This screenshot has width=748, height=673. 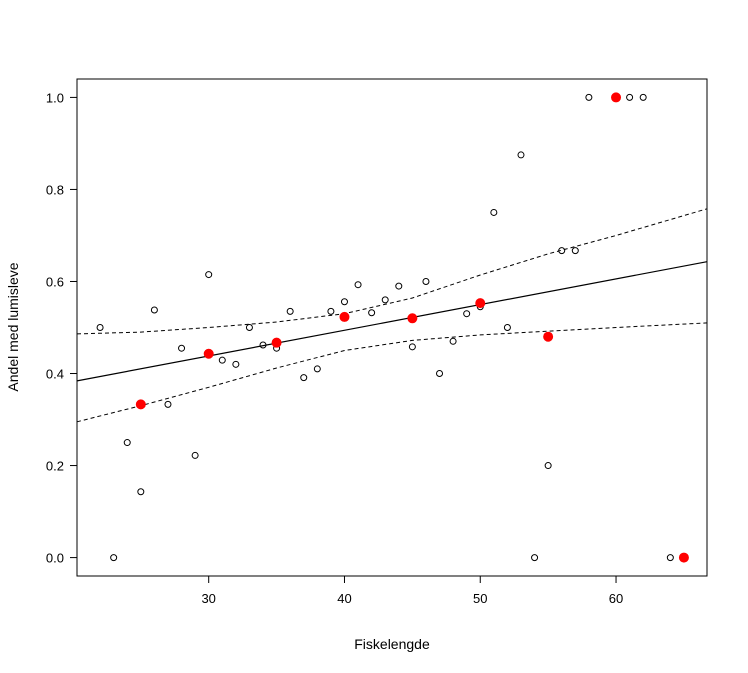 What do you see at coordinates (616, 598) in the screenshot?
I see `x-tick-label: 60` at bounding box center [616, 598].